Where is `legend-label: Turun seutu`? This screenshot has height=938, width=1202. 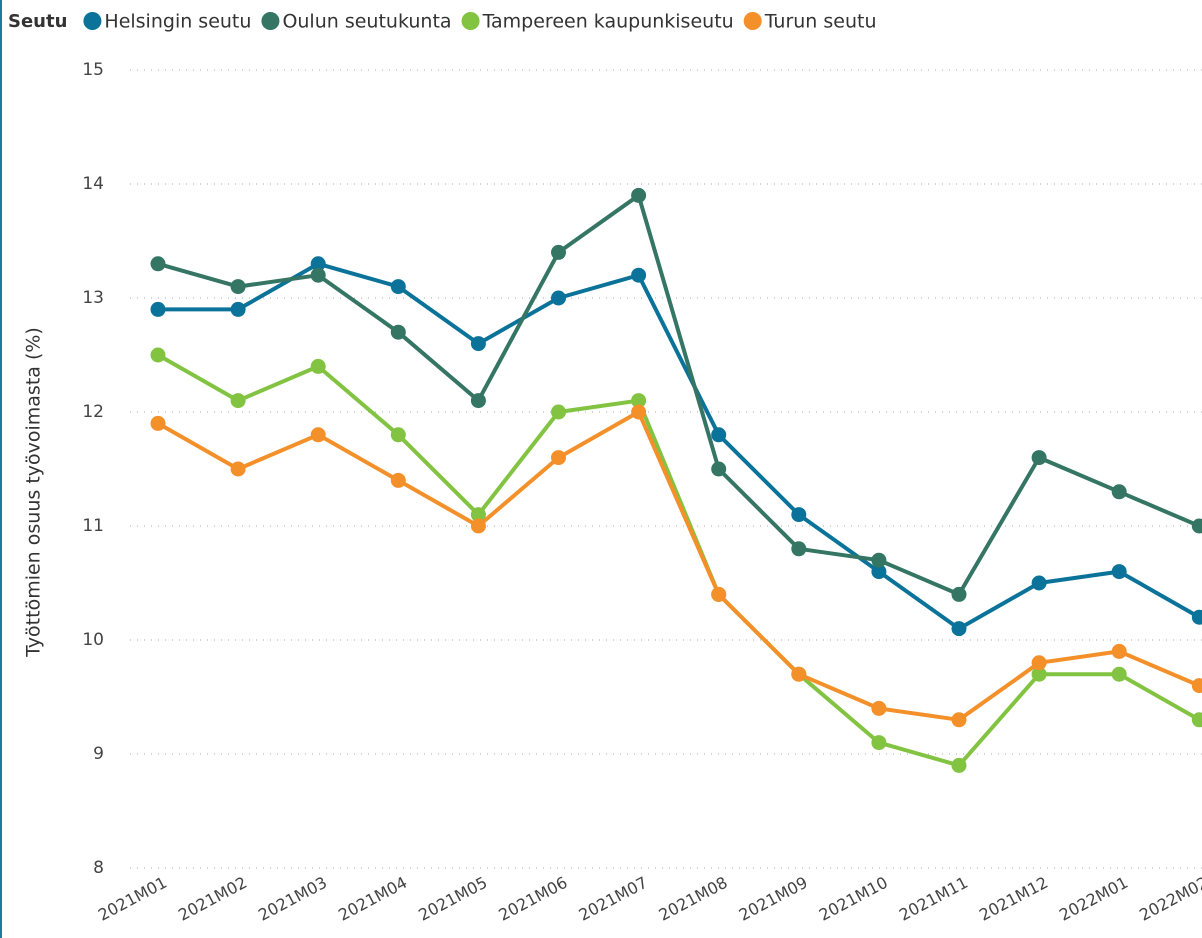
legend-label: Turun seutu is located at coordinates (820, 22).